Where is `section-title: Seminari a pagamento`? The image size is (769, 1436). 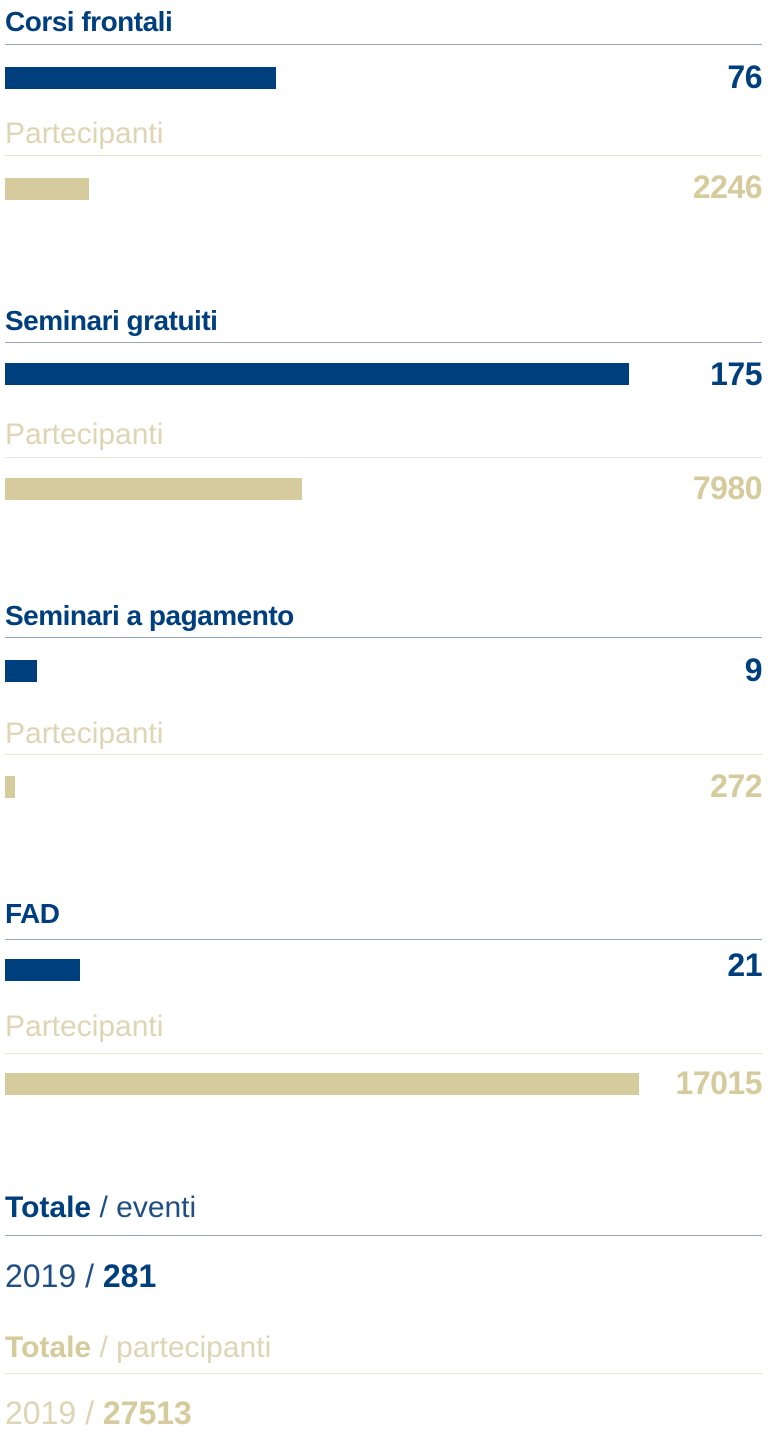
section-title: Seminari a pagamento is located at coordinates (149, 615).